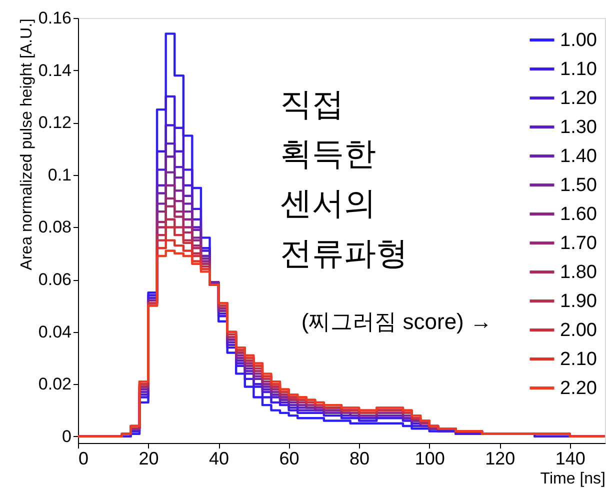 This screenshot has width=606, height=489. Describe the element at coordinates (360, 458) in the screenshot. I see `x-tick-label: 80` at that location.